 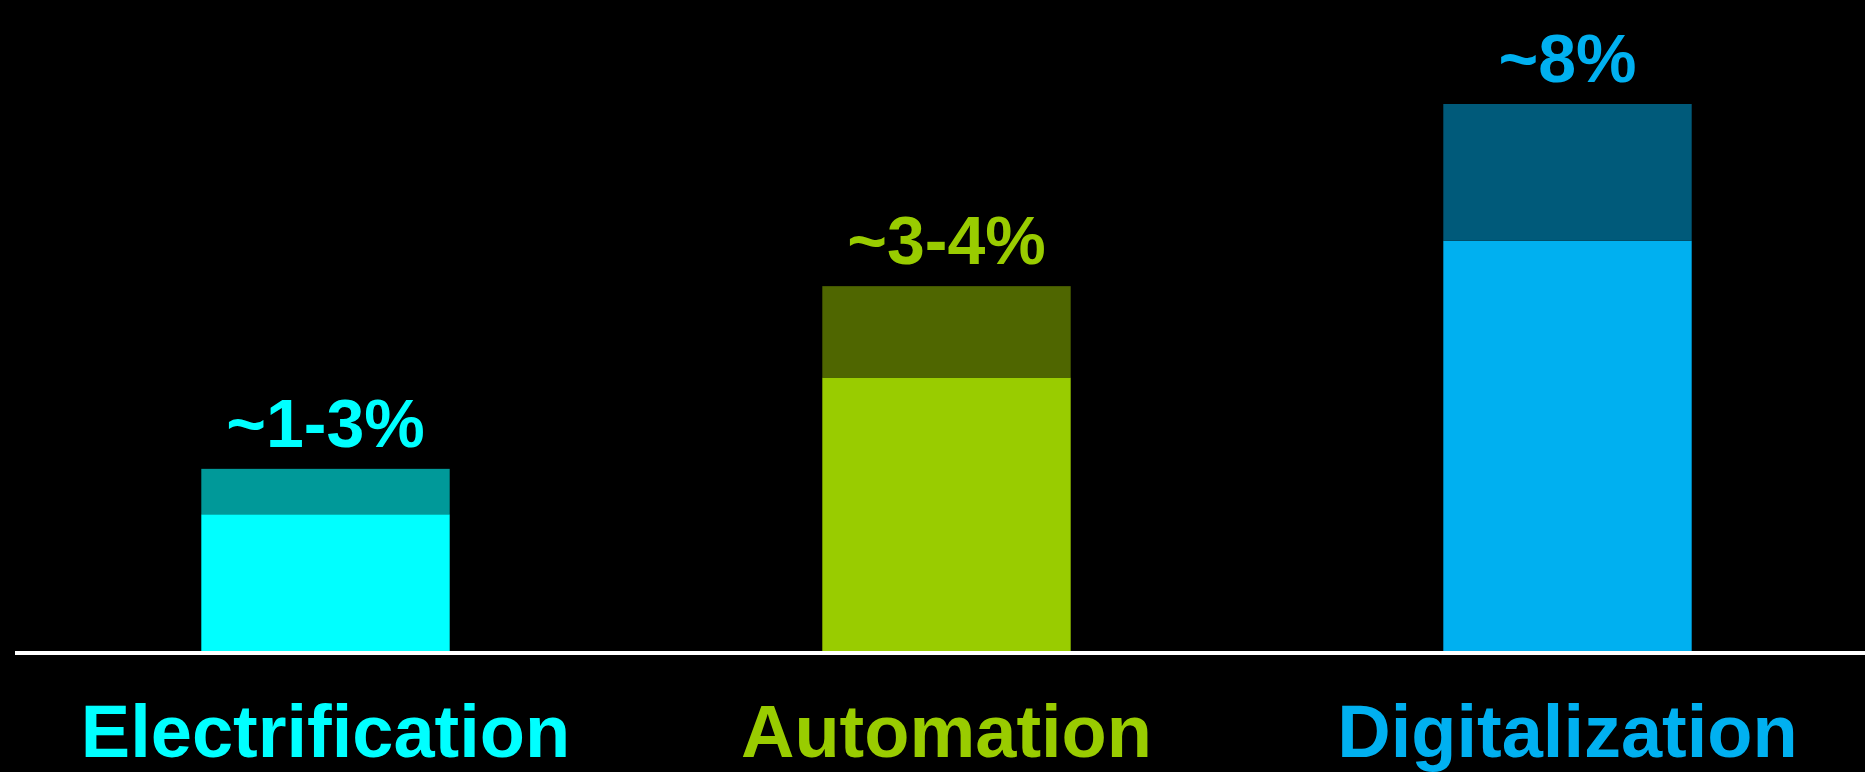 What do you see at coordinates (1567, 58) in the screenshot?
I see `annotation: ~8%` at bounding box center [1567, 58].